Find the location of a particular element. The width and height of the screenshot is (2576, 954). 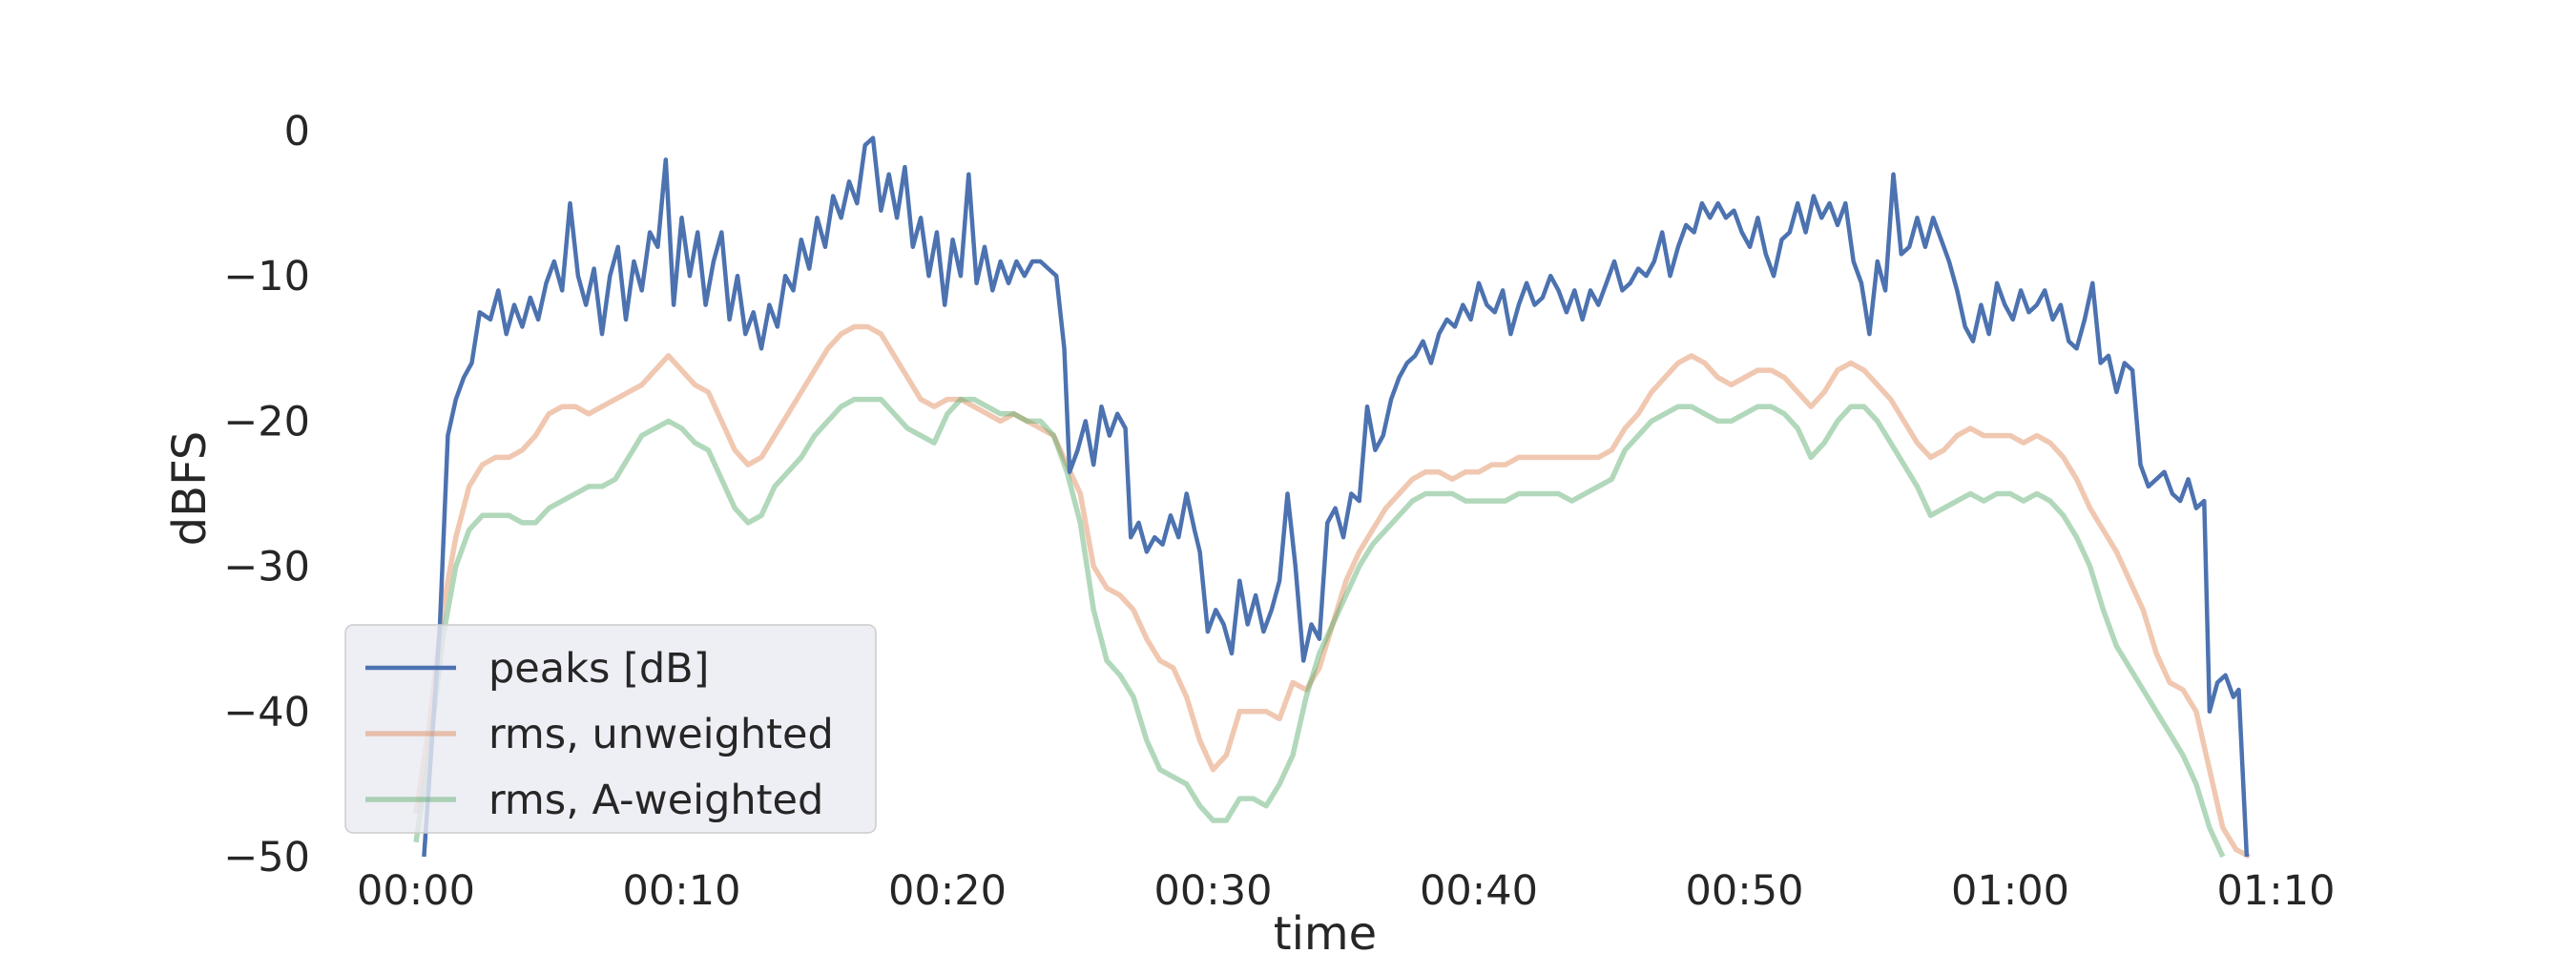

x-axis-label: time is located at coordinates (1325, 930).